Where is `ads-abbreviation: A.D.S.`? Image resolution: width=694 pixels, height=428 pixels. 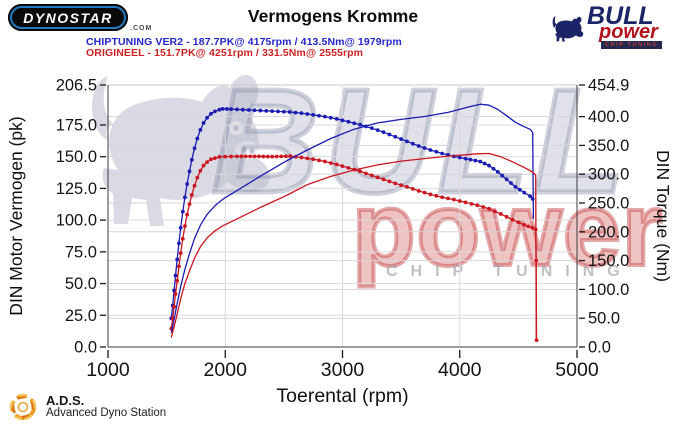 ads-abbreviation: A.D.S. is located at coordinates (65, 400).